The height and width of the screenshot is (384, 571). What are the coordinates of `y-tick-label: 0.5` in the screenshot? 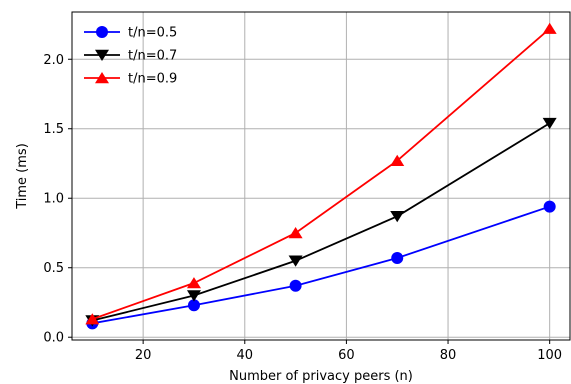 It's located at (53, 268).